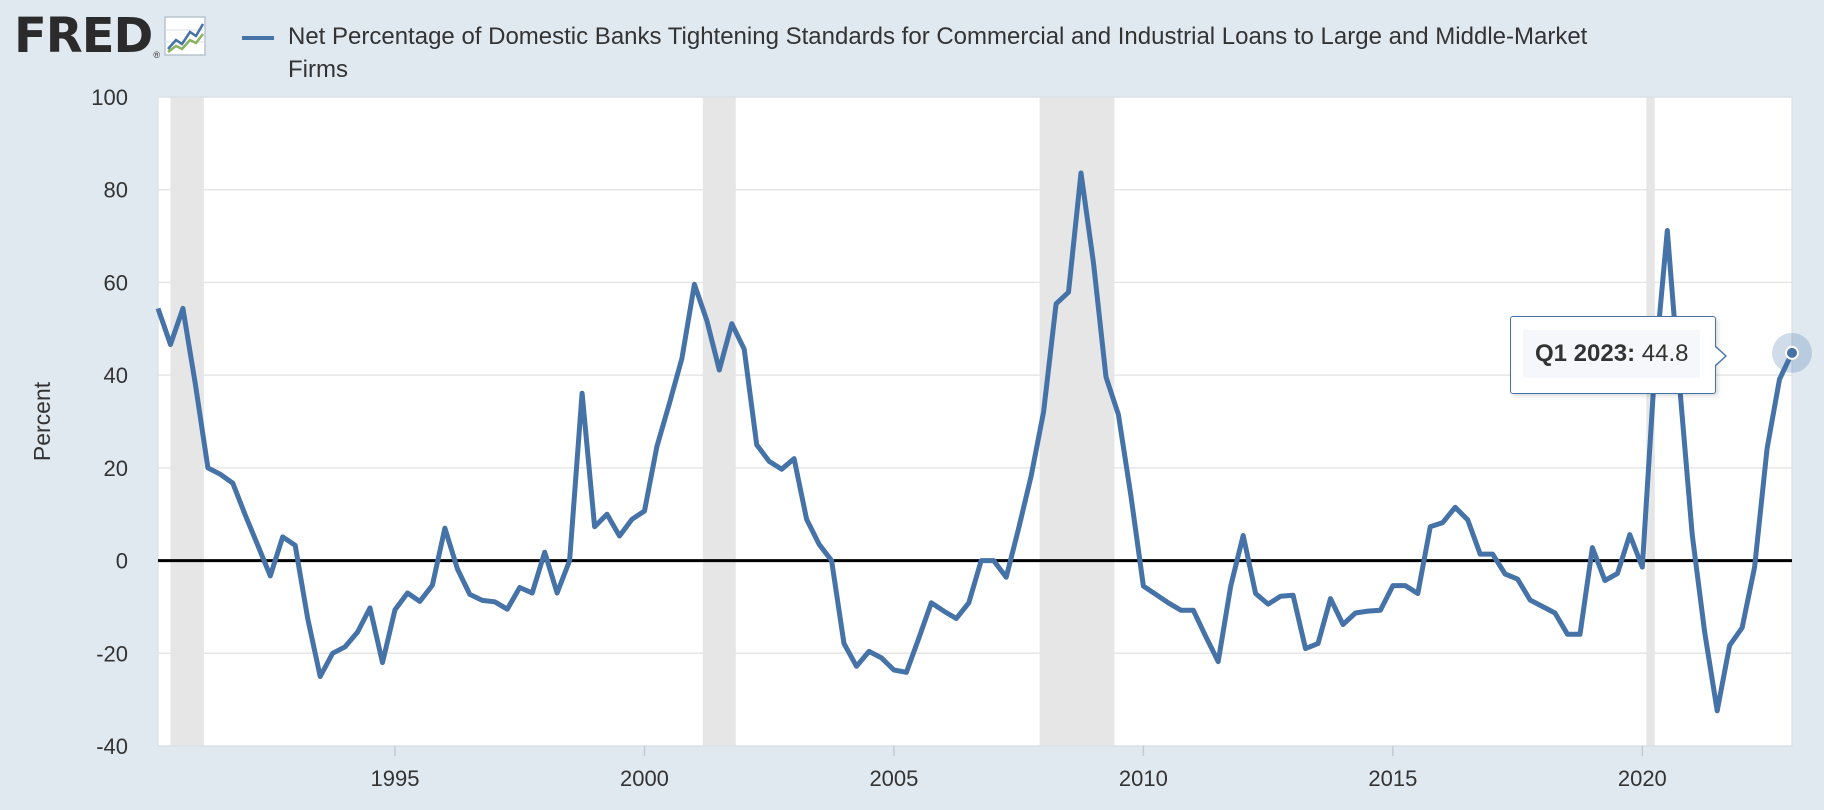 The image size is (1824, 810). What do you see at coordinates (1720, 356) in the screenshot?
I see `tooltip-arrow` at bounding box center [1720, 356].